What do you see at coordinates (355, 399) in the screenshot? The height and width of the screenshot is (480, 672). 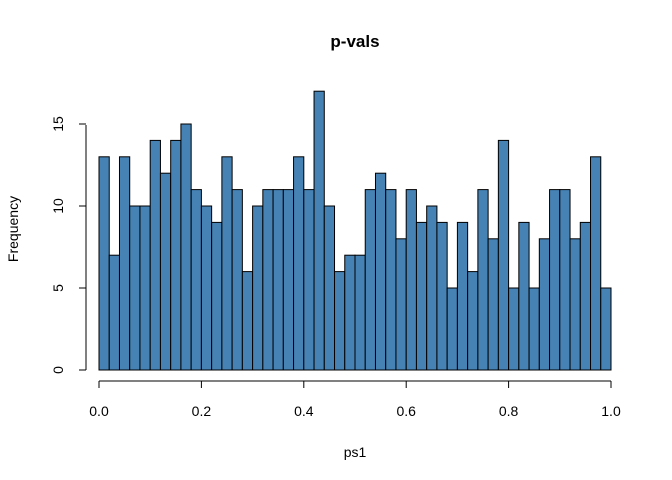 I see `x-axis: 0.0 0.2 0.4 0.6 0.8 1.0` at bounding box center [355, 399].